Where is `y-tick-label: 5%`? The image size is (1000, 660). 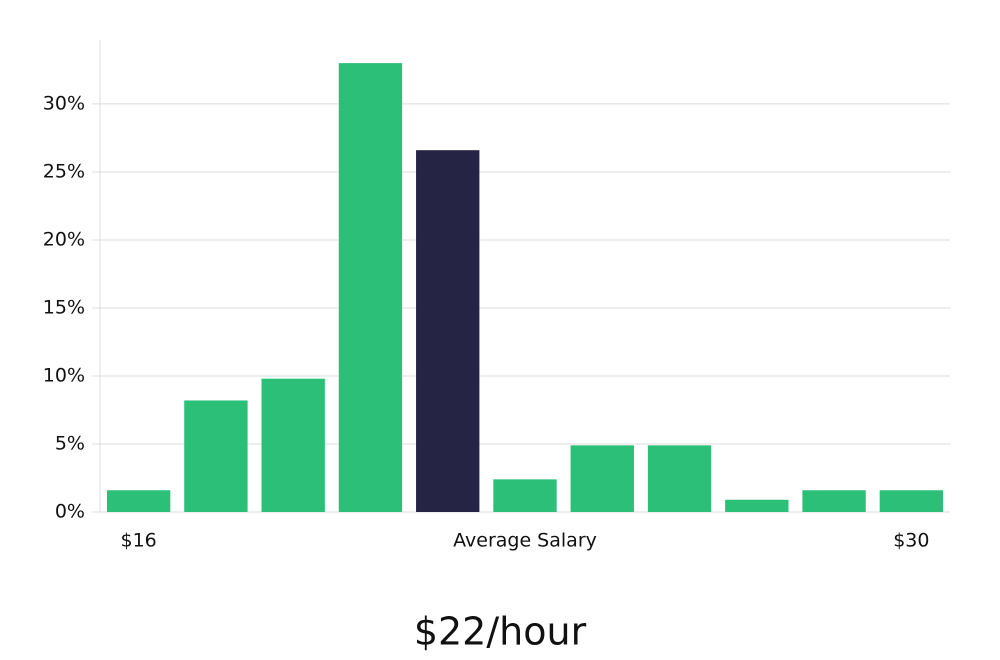
y-tick-label: 5% is located at coordinates (70, 443).